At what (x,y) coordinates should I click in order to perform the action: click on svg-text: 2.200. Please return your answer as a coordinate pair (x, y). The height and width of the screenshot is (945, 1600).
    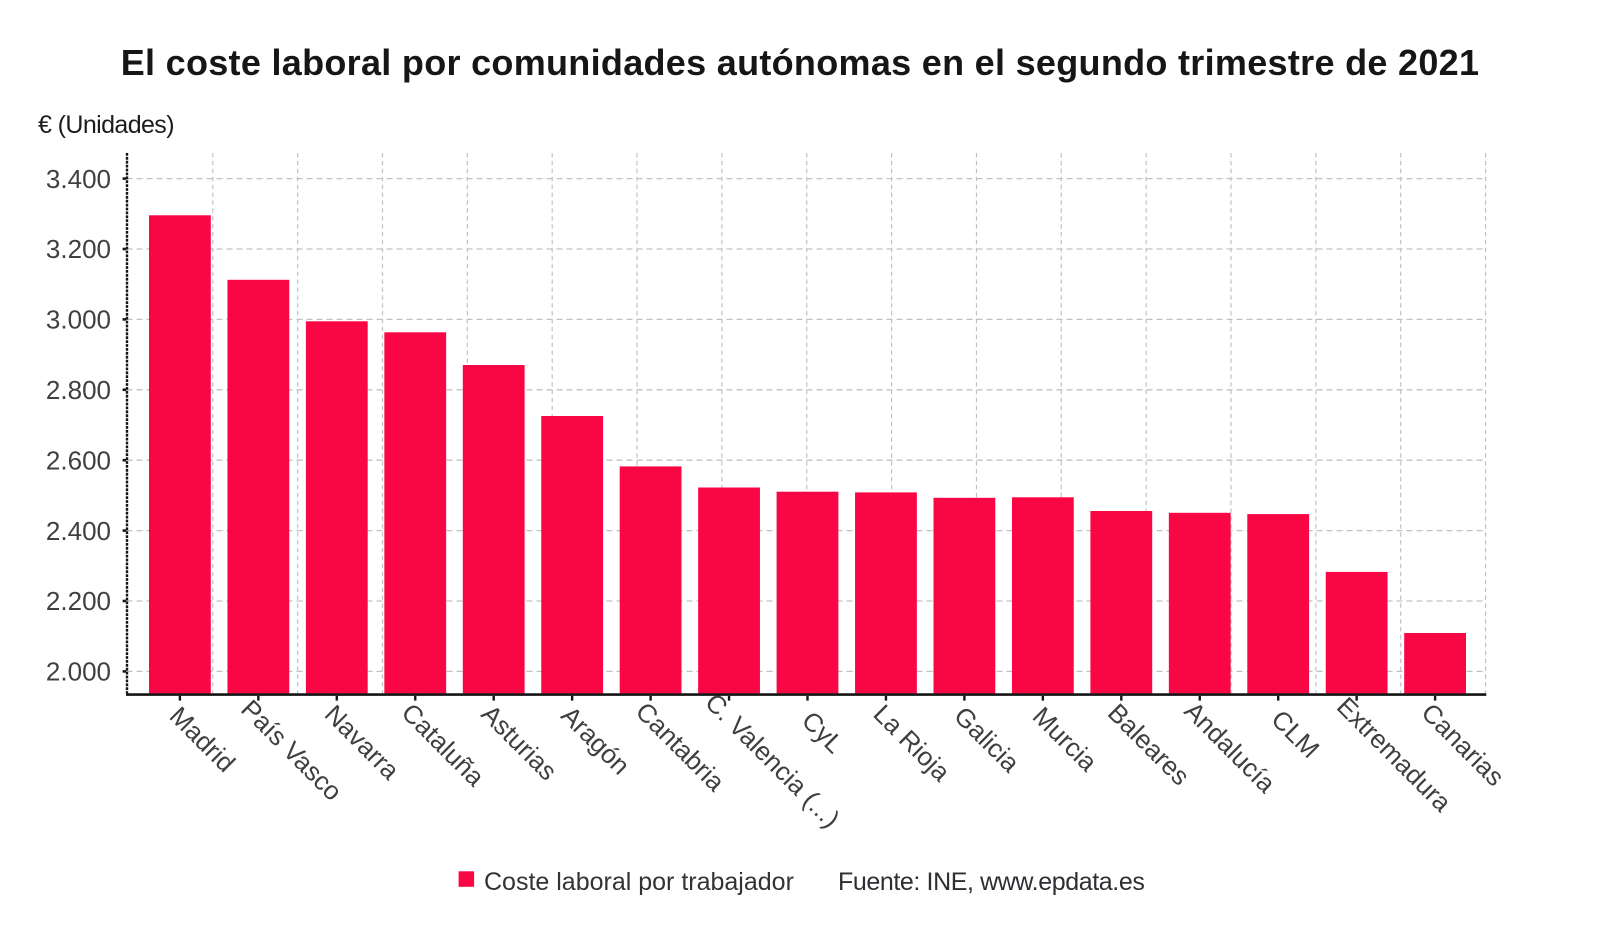
    Looking at the image, I should click on (78, 601).